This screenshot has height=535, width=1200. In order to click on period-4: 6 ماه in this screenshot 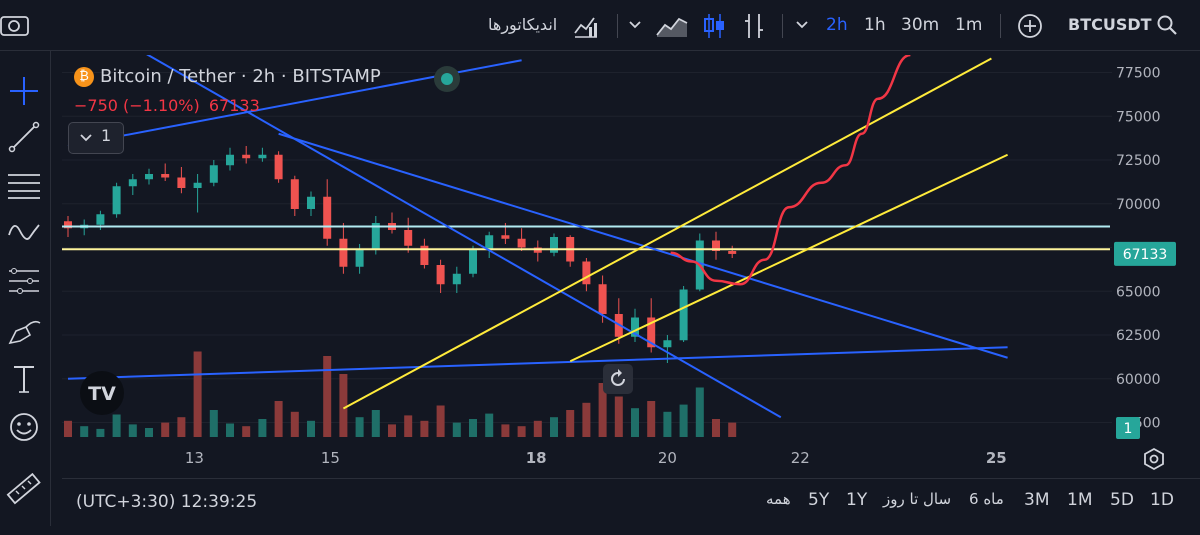, I will do `click(986, 499)`.